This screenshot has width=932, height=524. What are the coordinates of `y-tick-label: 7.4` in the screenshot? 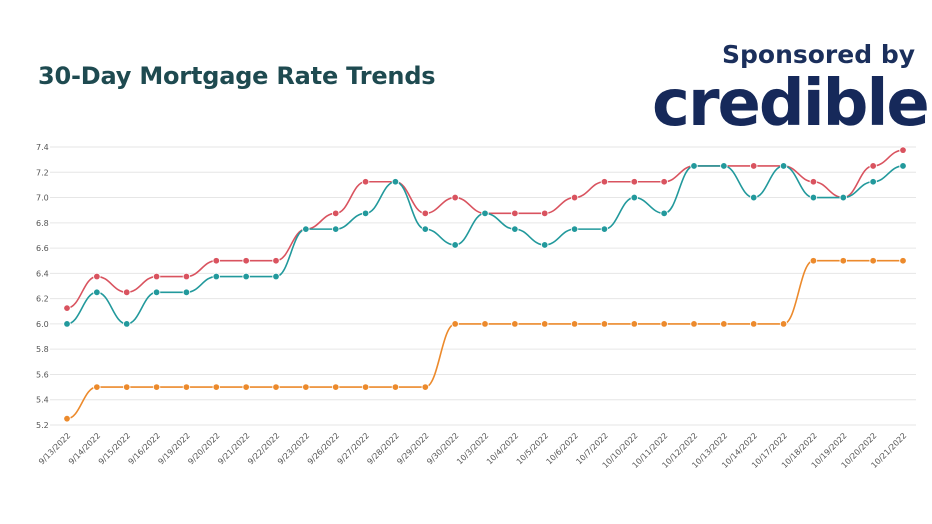 It's located at (42, 147).